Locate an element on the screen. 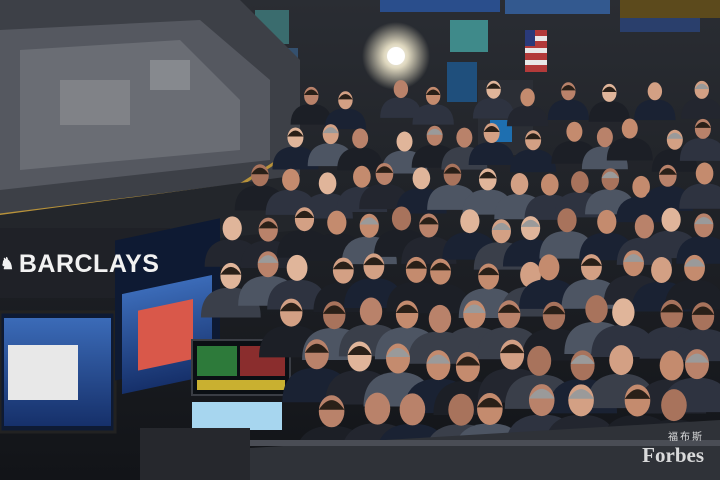 The width and height of the screenshot is (720, 480). barclays-sign: ♞ BARCLAYS is located at coordinates (79, 264).